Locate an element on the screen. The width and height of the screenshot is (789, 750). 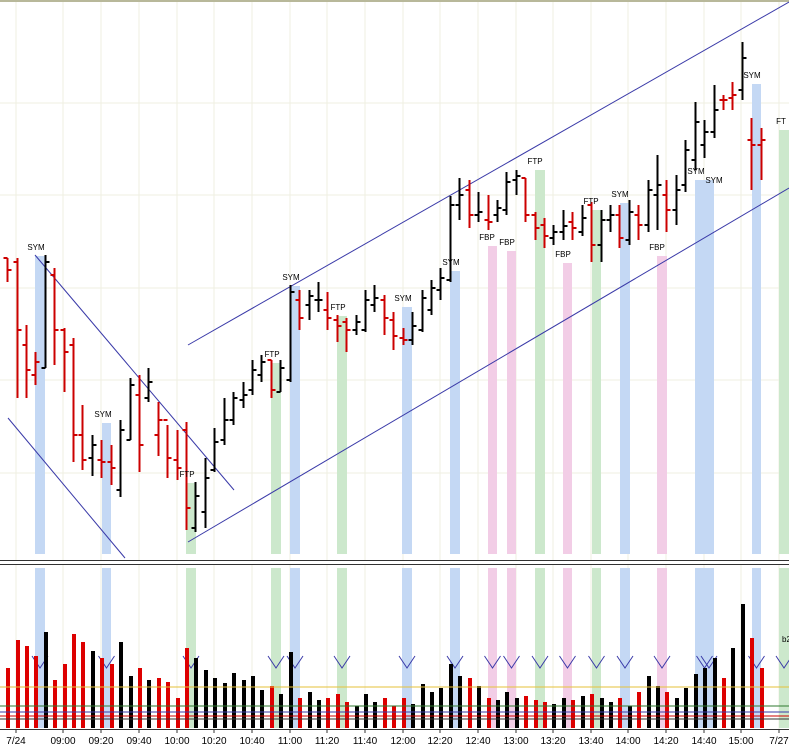
tick-label: 14:20 is located at coordinates (665, 741).